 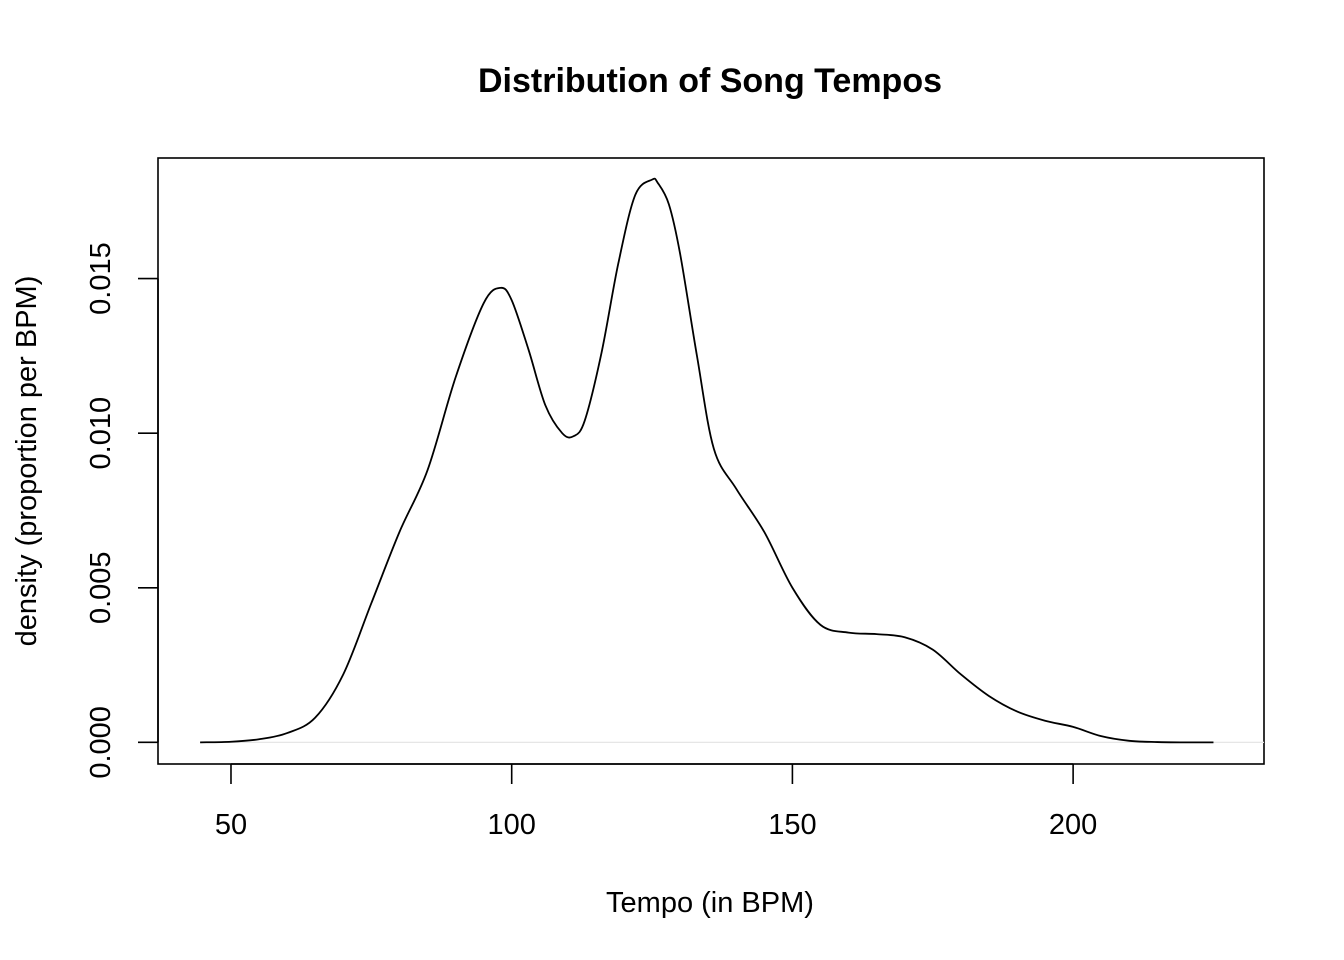 I want to click on y-tick-label: 0.015, so click(x=101, y=278).